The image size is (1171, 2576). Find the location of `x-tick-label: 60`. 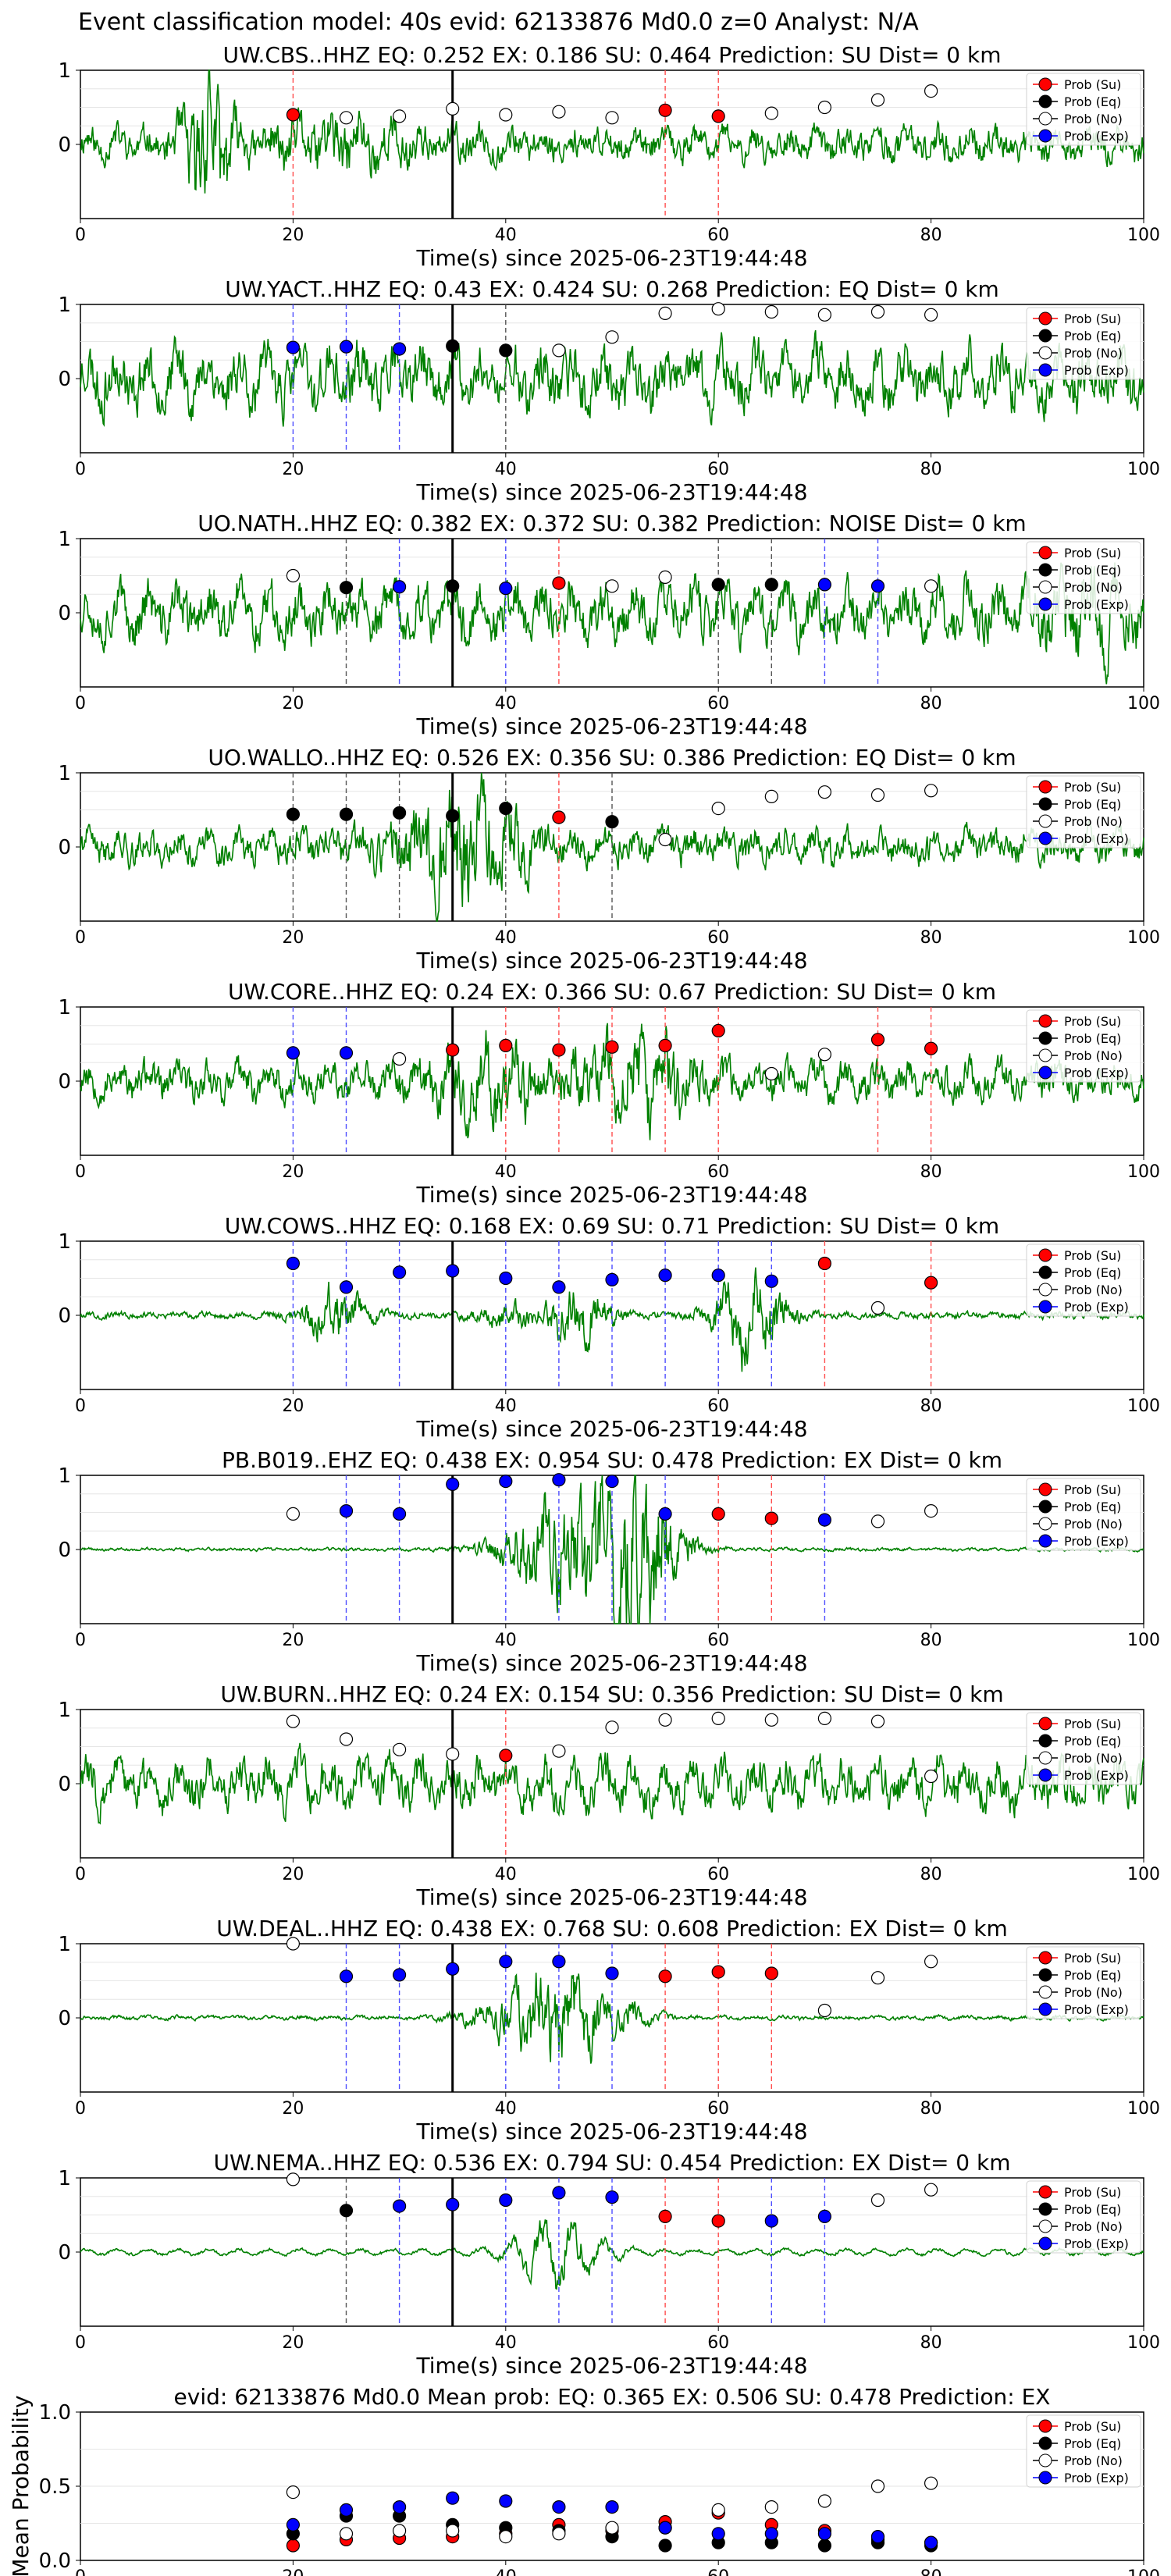

x-tick-label: 60 is located at coordinates (718, 2343).